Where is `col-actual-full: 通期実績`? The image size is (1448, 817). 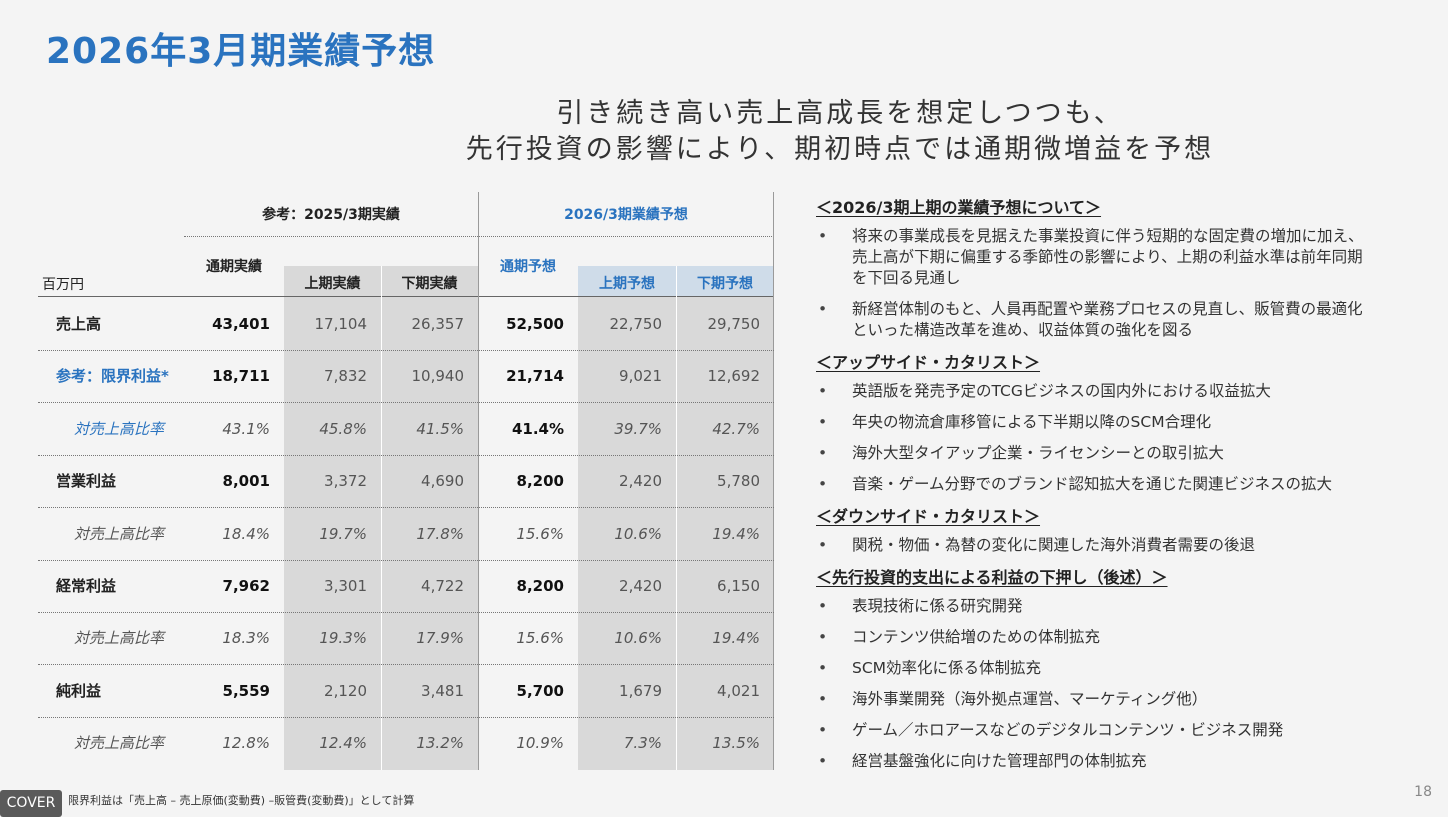 col-actual-full: 通期実績 is located at coordinates (234, 267).